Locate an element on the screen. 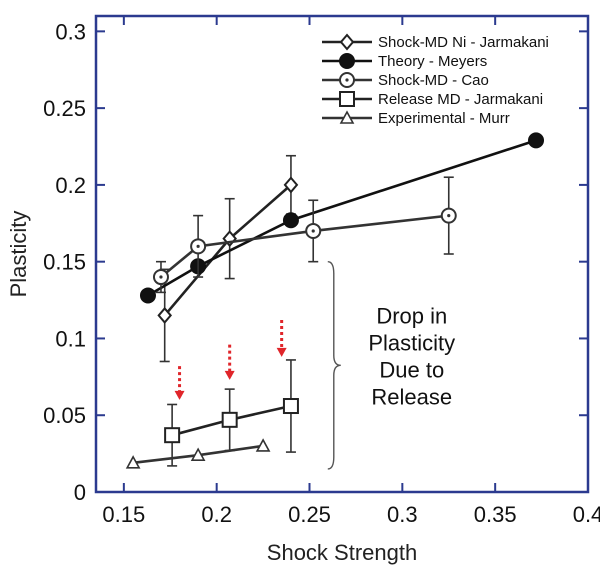 This screenshot has width=600, height=575. legend-marker-dot is located at coordinates (347, 80).